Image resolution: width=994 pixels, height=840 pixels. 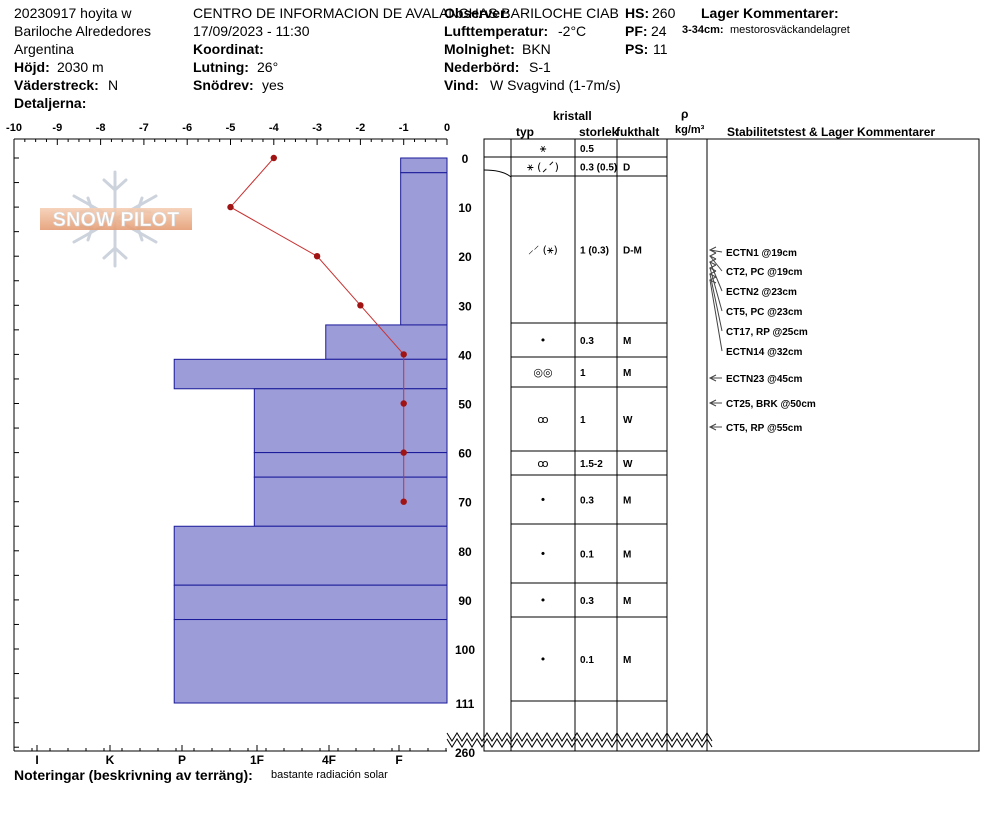 I want to click on temp-tick-label: -5, so click(x=231, y=128).